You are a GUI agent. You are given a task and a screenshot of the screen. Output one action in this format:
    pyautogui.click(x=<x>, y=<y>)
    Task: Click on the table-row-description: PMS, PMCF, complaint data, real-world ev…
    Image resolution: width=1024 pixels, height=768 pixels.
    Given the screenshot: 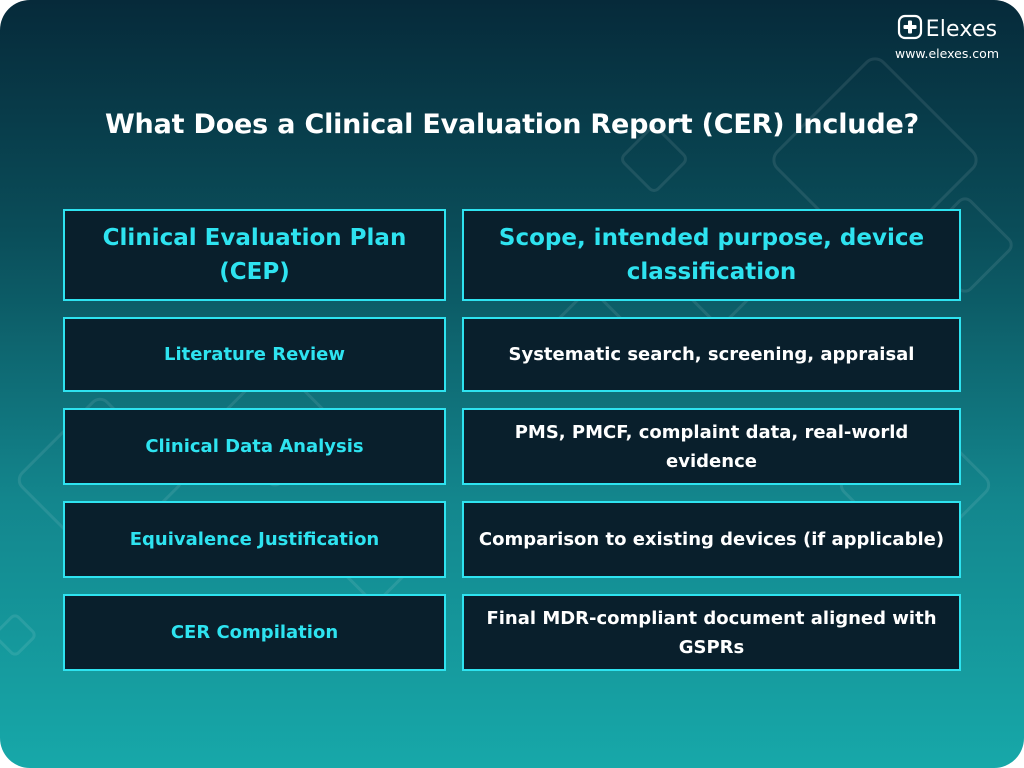 What is the action you would take?
    pyautogui.click(x=711, y=446)
    